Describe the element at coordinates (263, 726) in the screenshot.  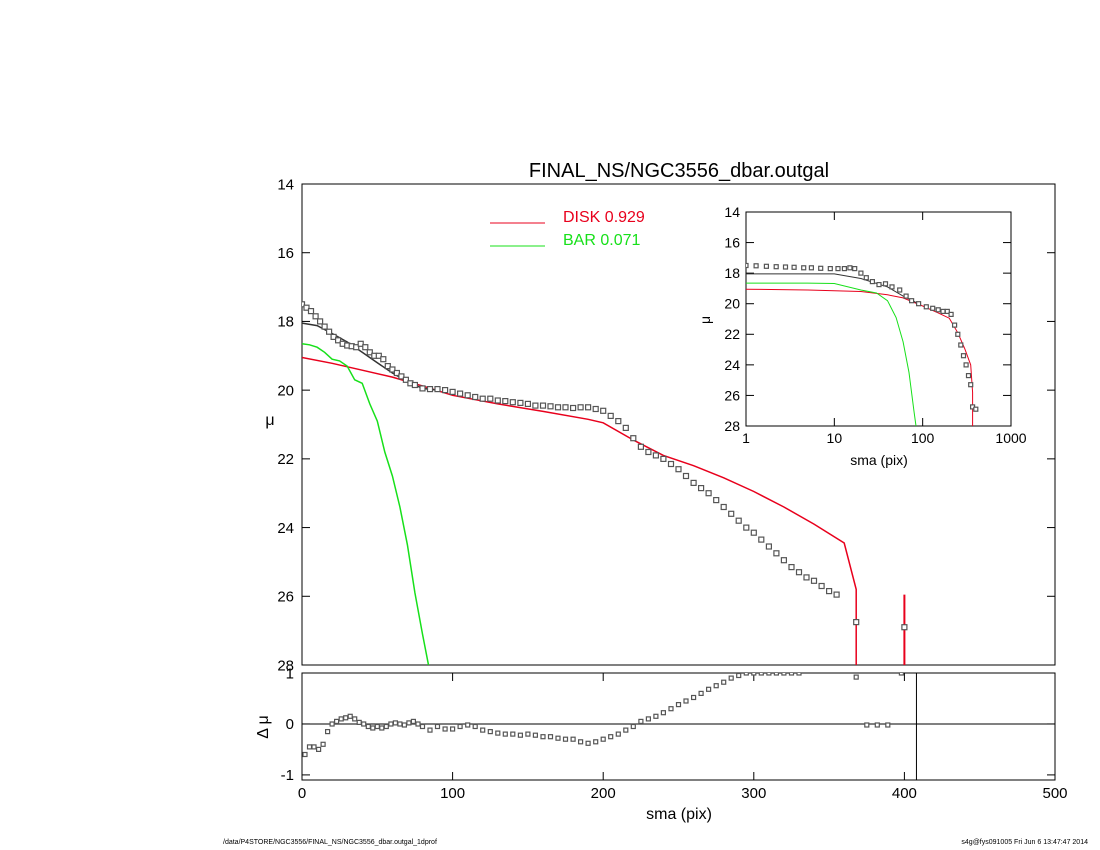
I see `residual-ylabel: Δ μ` at that location.